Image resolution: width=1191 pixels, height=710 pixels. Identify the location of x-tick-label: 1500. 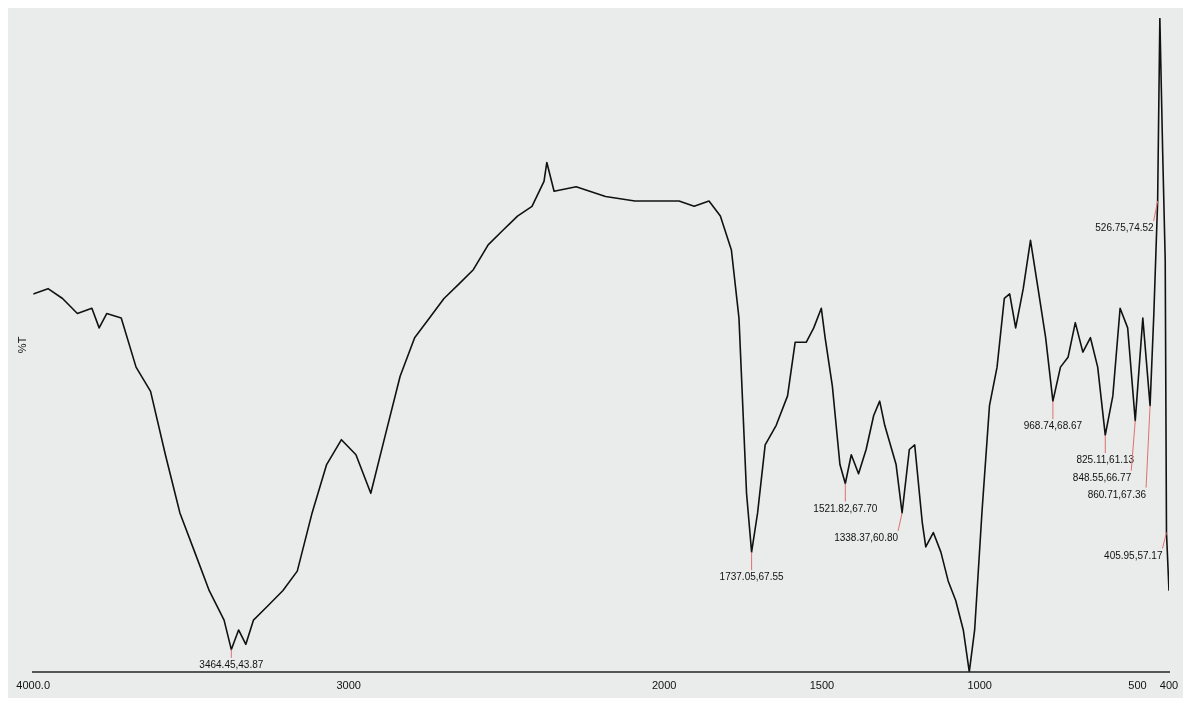
(822, 685).